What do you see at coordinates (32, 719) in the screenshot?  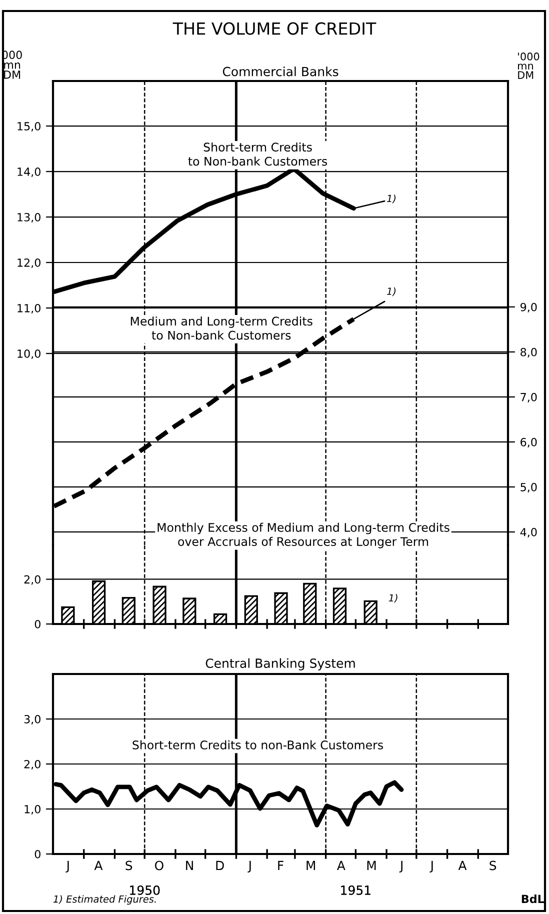 I see `y-tick-label: 3,0` at bounding box center [32, 719].